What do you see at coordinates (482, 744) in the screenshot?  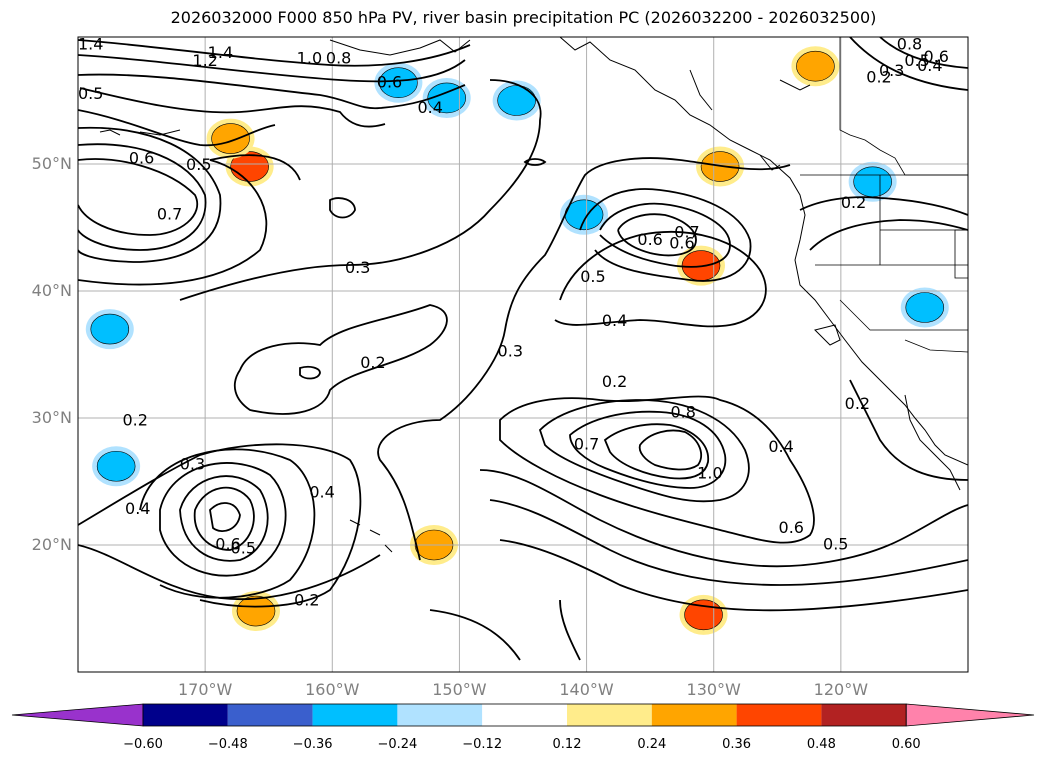 I see `colorbar-tick-label: −0.12` at bounding box center [482, 744].